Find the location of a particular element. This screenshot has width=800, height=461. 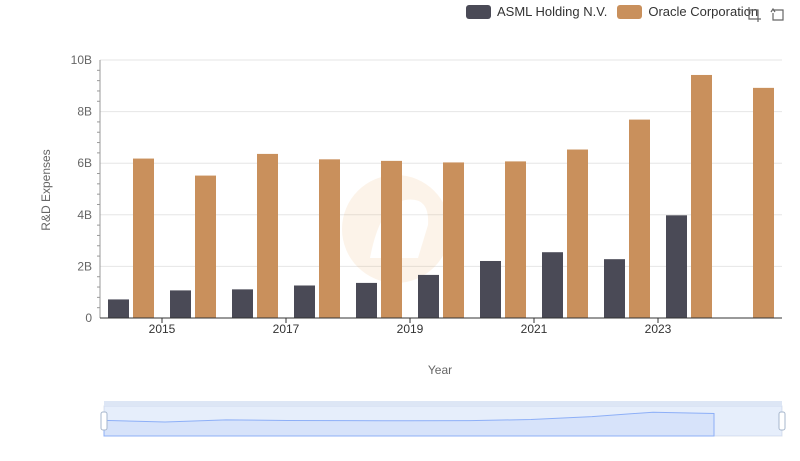

legend: ASML Holding N.V. Oracle Corporation is located at coordinates (612, 11).